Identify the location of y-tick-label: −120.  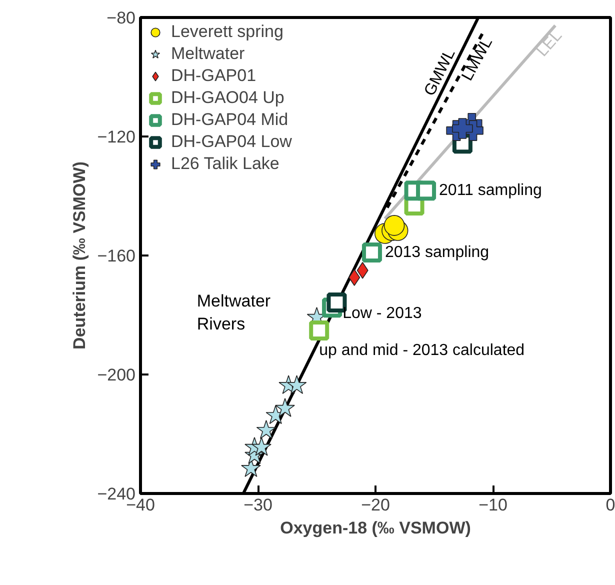
(116, 137).